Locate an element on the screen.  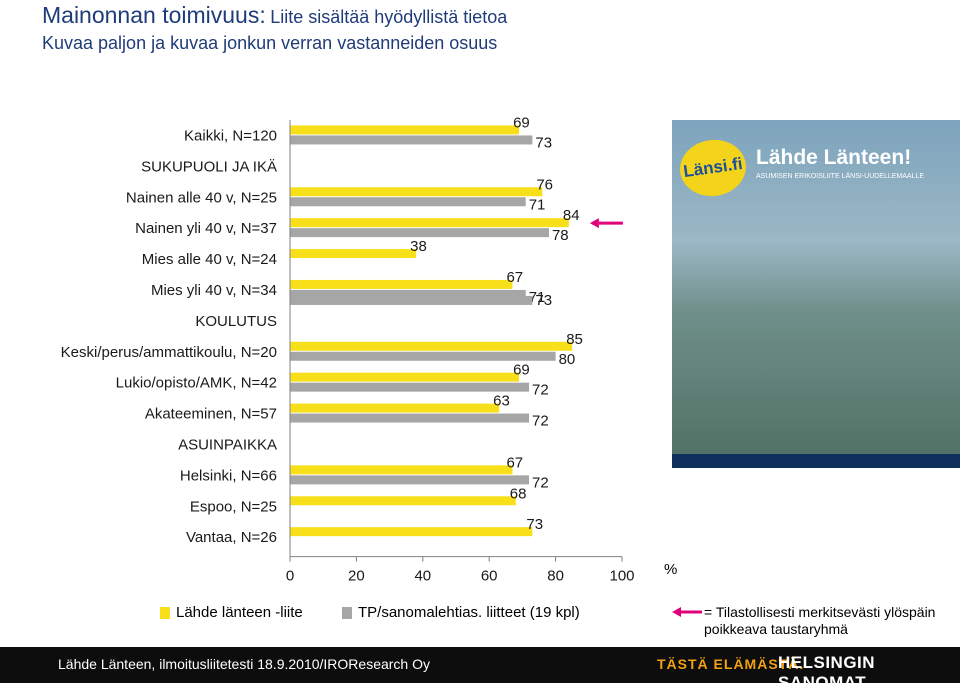
category-label: Nainen alle 40 v, N=25 is located at coordinates (201, 197).